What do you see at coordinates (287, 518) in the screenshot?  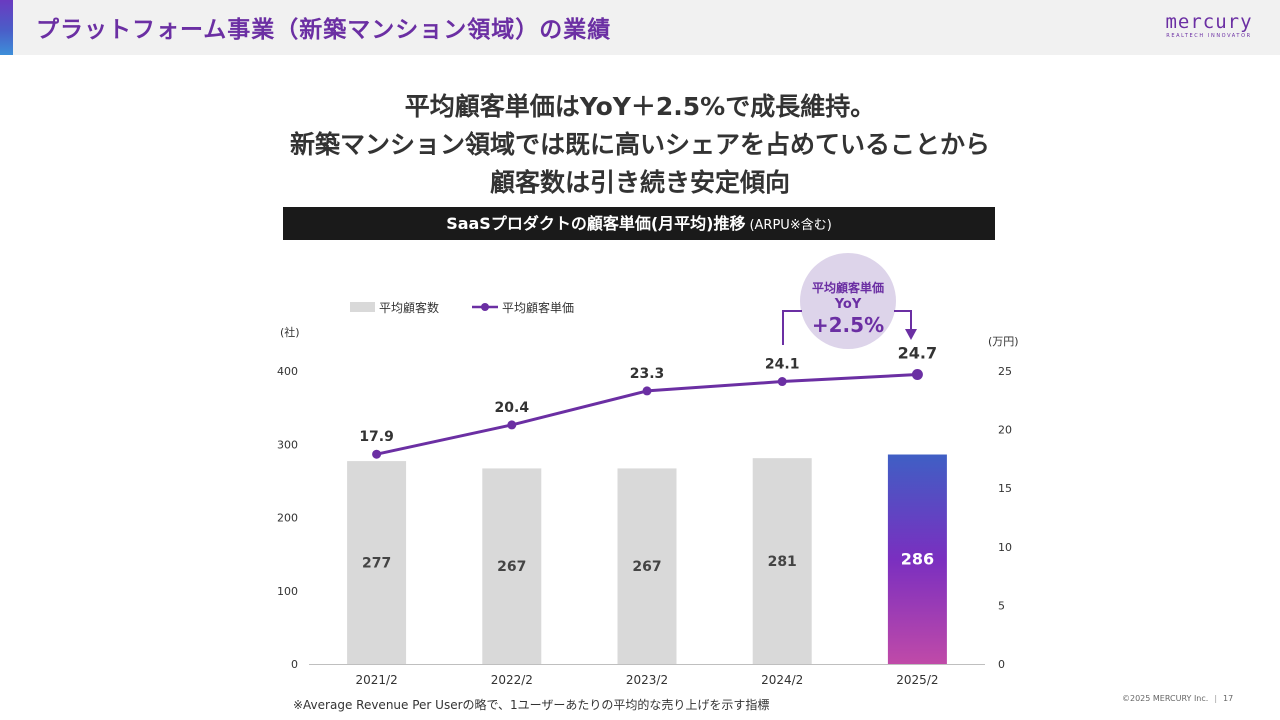 I see `left-axis-tick-label: 200` at bounding box center [287, 518].